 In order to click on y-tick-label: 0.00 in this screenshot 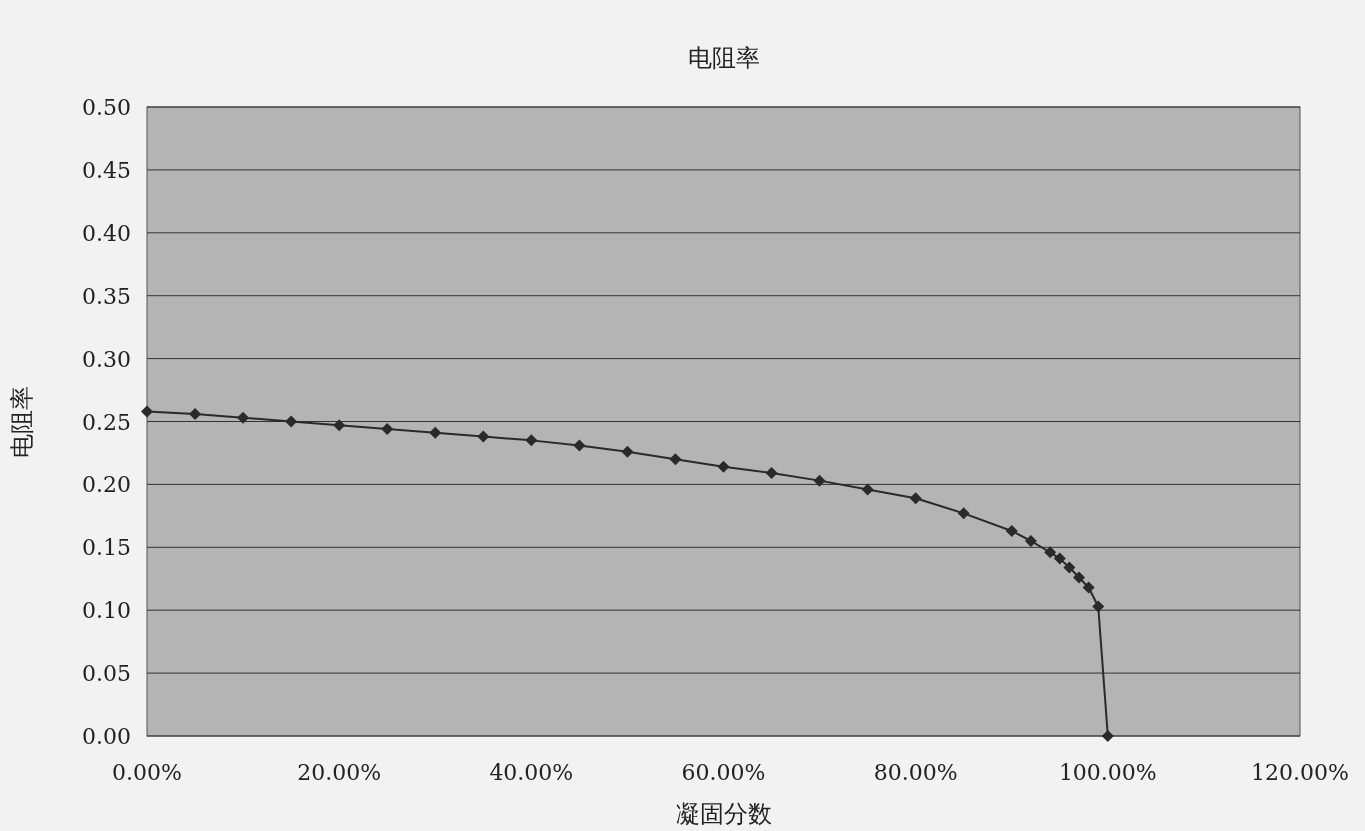, I will do `click(106, 736)`.